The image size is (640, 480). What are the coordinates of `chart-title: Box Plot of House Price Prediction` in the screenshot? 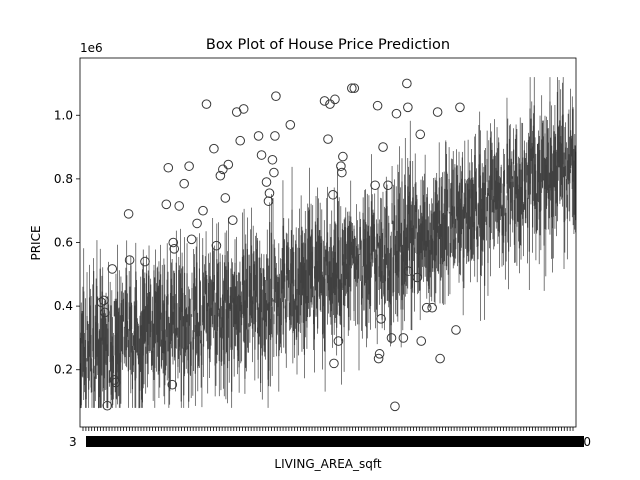 It's located at (328, 45).